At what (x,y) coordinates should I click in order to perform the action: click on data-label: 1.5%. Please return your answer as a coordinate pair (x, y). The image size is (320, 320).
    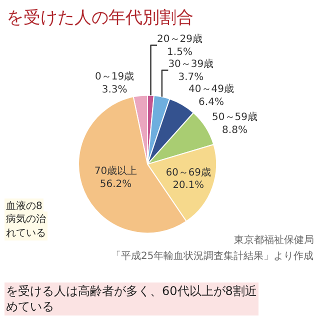
    Looking at the image, I should click on (179, 52).